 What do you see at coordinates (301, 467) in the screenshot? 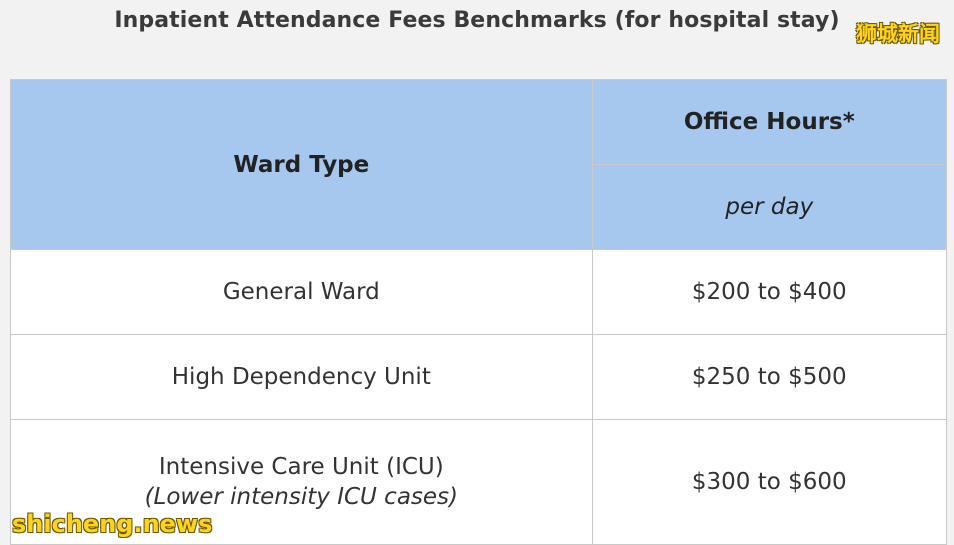
I see `ward-name: Intensive Care Unit (ICU)` at bounding box center [301, 467].